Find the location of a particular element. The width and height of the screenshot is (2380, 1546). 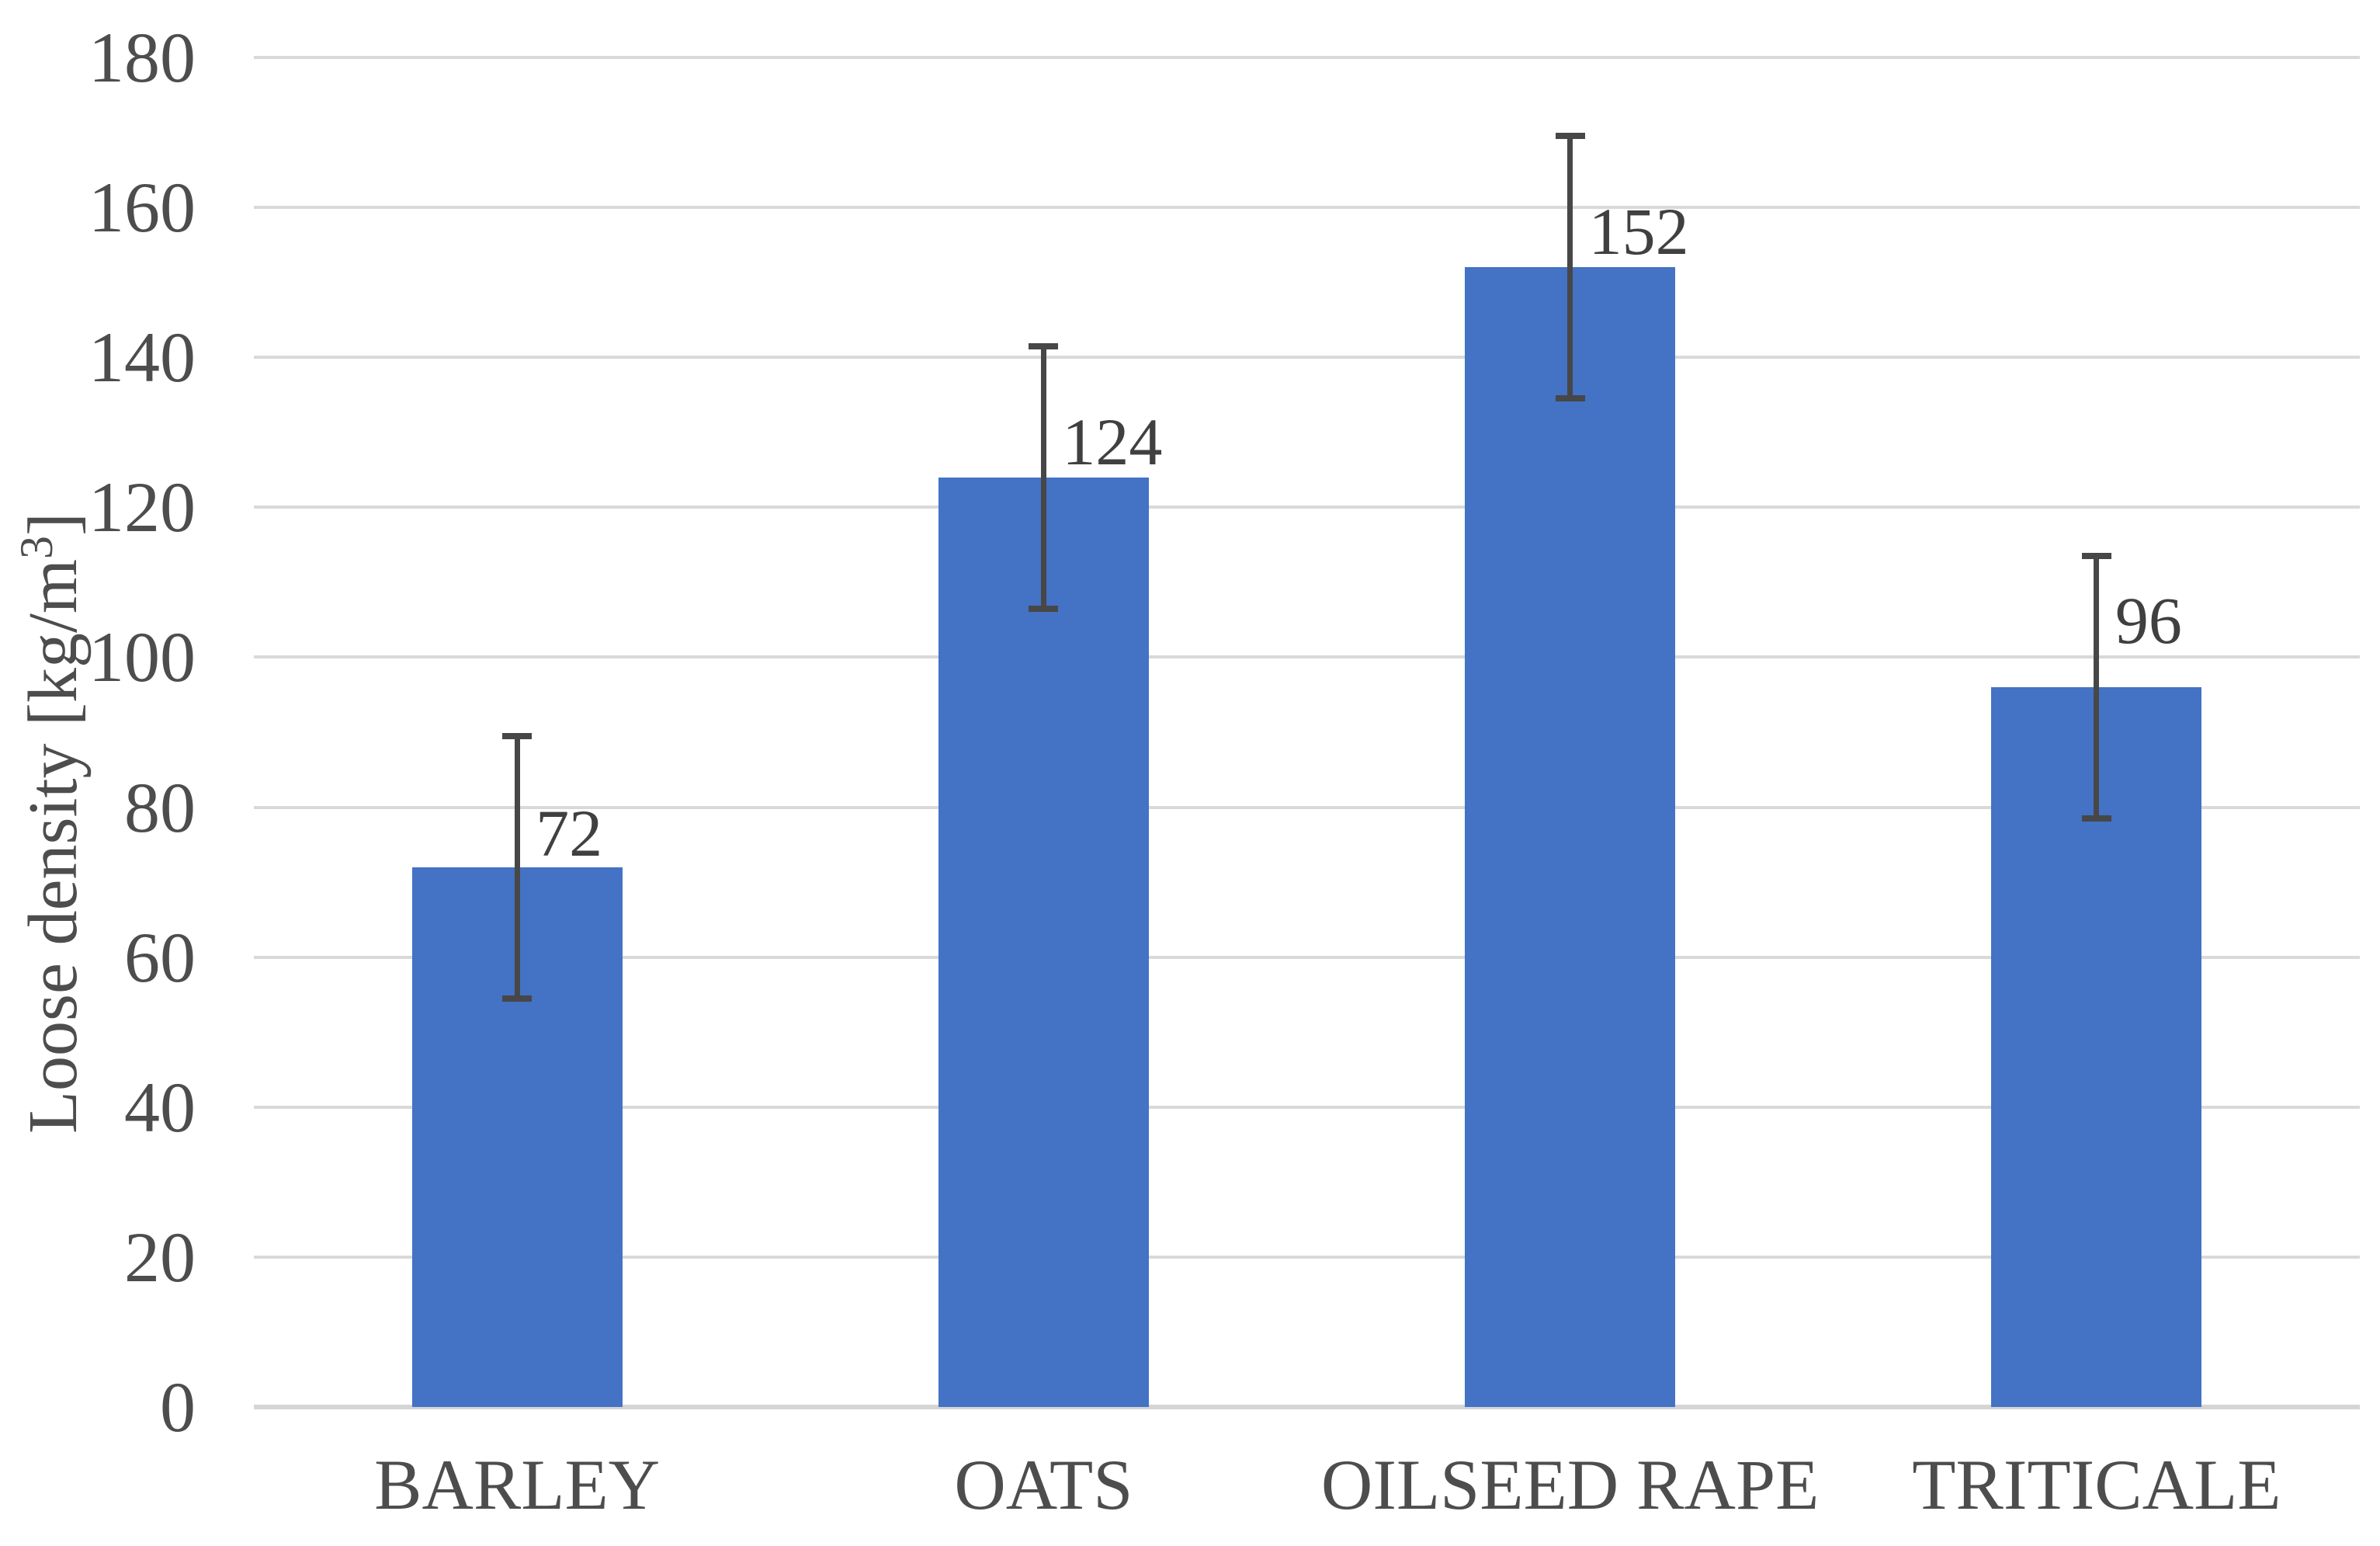

y-axis-tick-label: 100 is located at coordinates (142, 657).